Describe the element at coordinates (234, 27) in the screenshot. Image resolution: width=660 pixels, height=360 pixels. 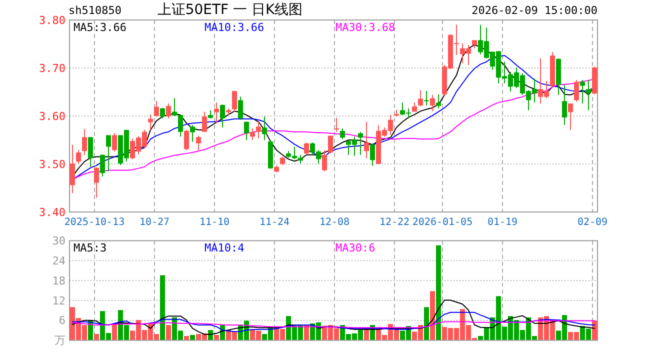
I see `text: MA10:3.66` at that location.